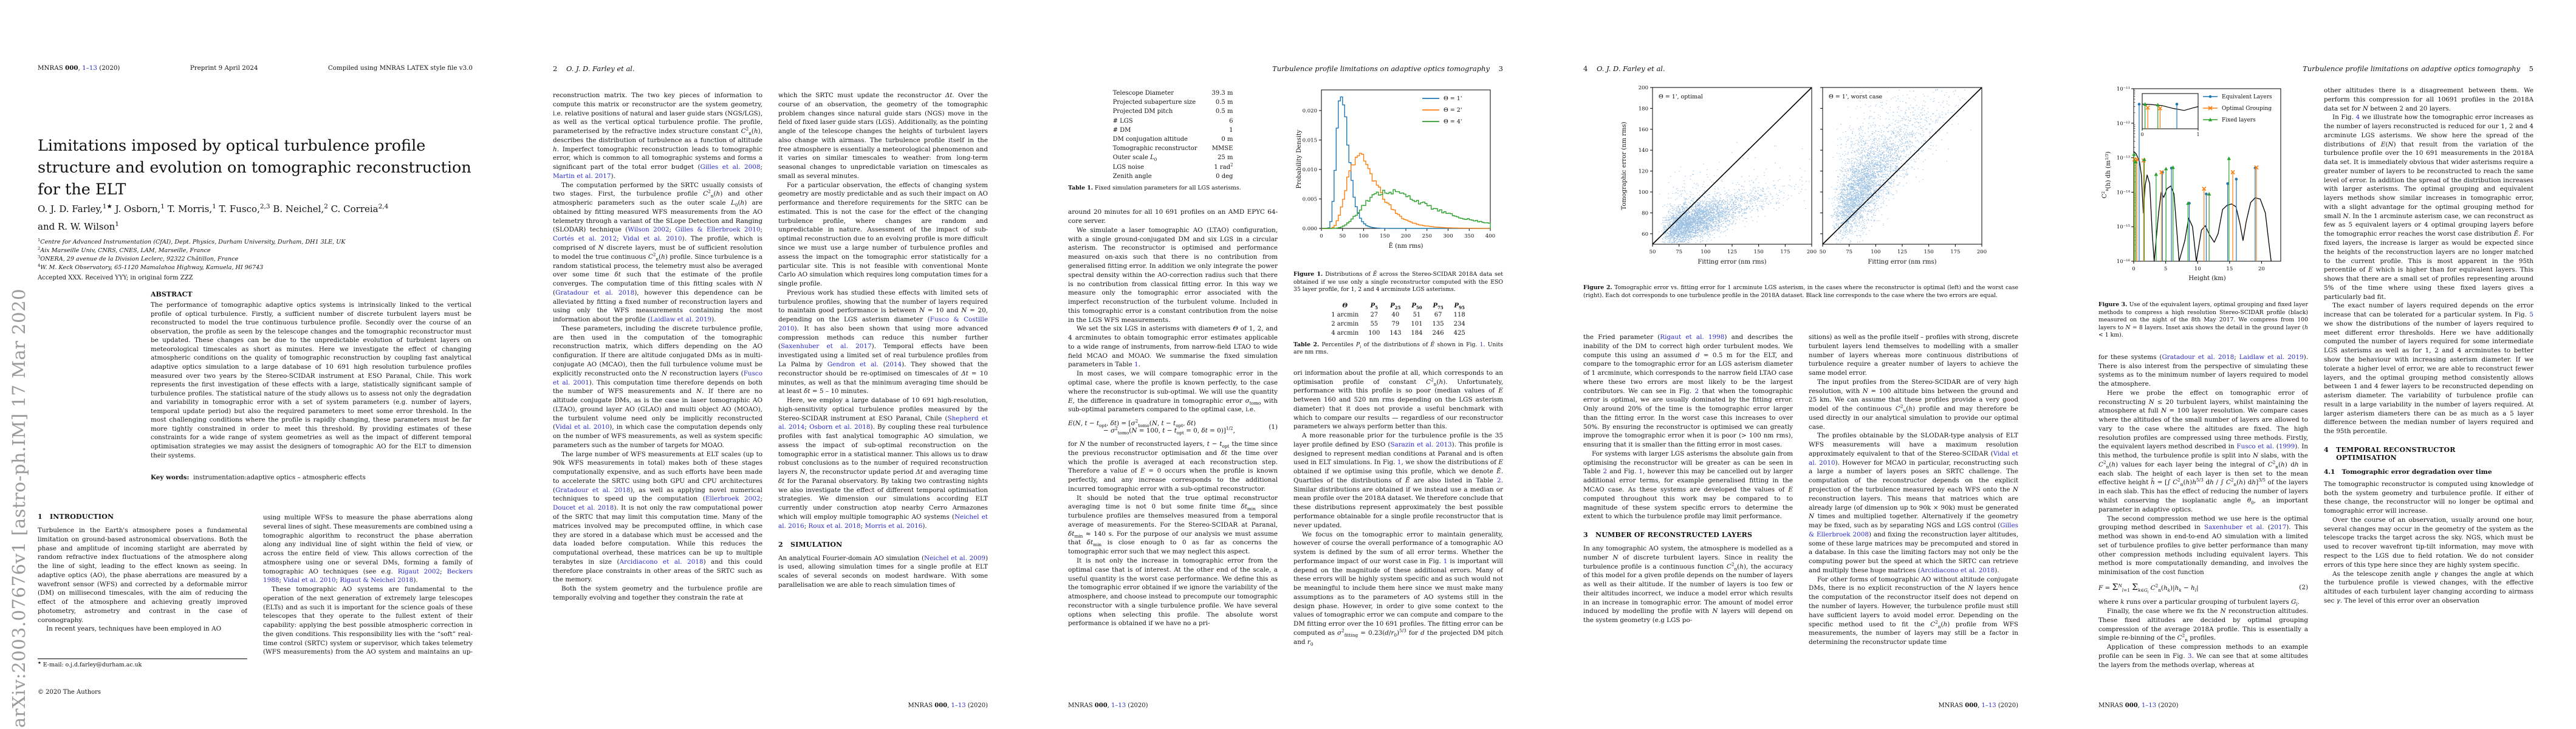 Image resolution: width=2576 pixels, height=729 pixels. I want to click on svg-text: 400, so click(1490, 236).